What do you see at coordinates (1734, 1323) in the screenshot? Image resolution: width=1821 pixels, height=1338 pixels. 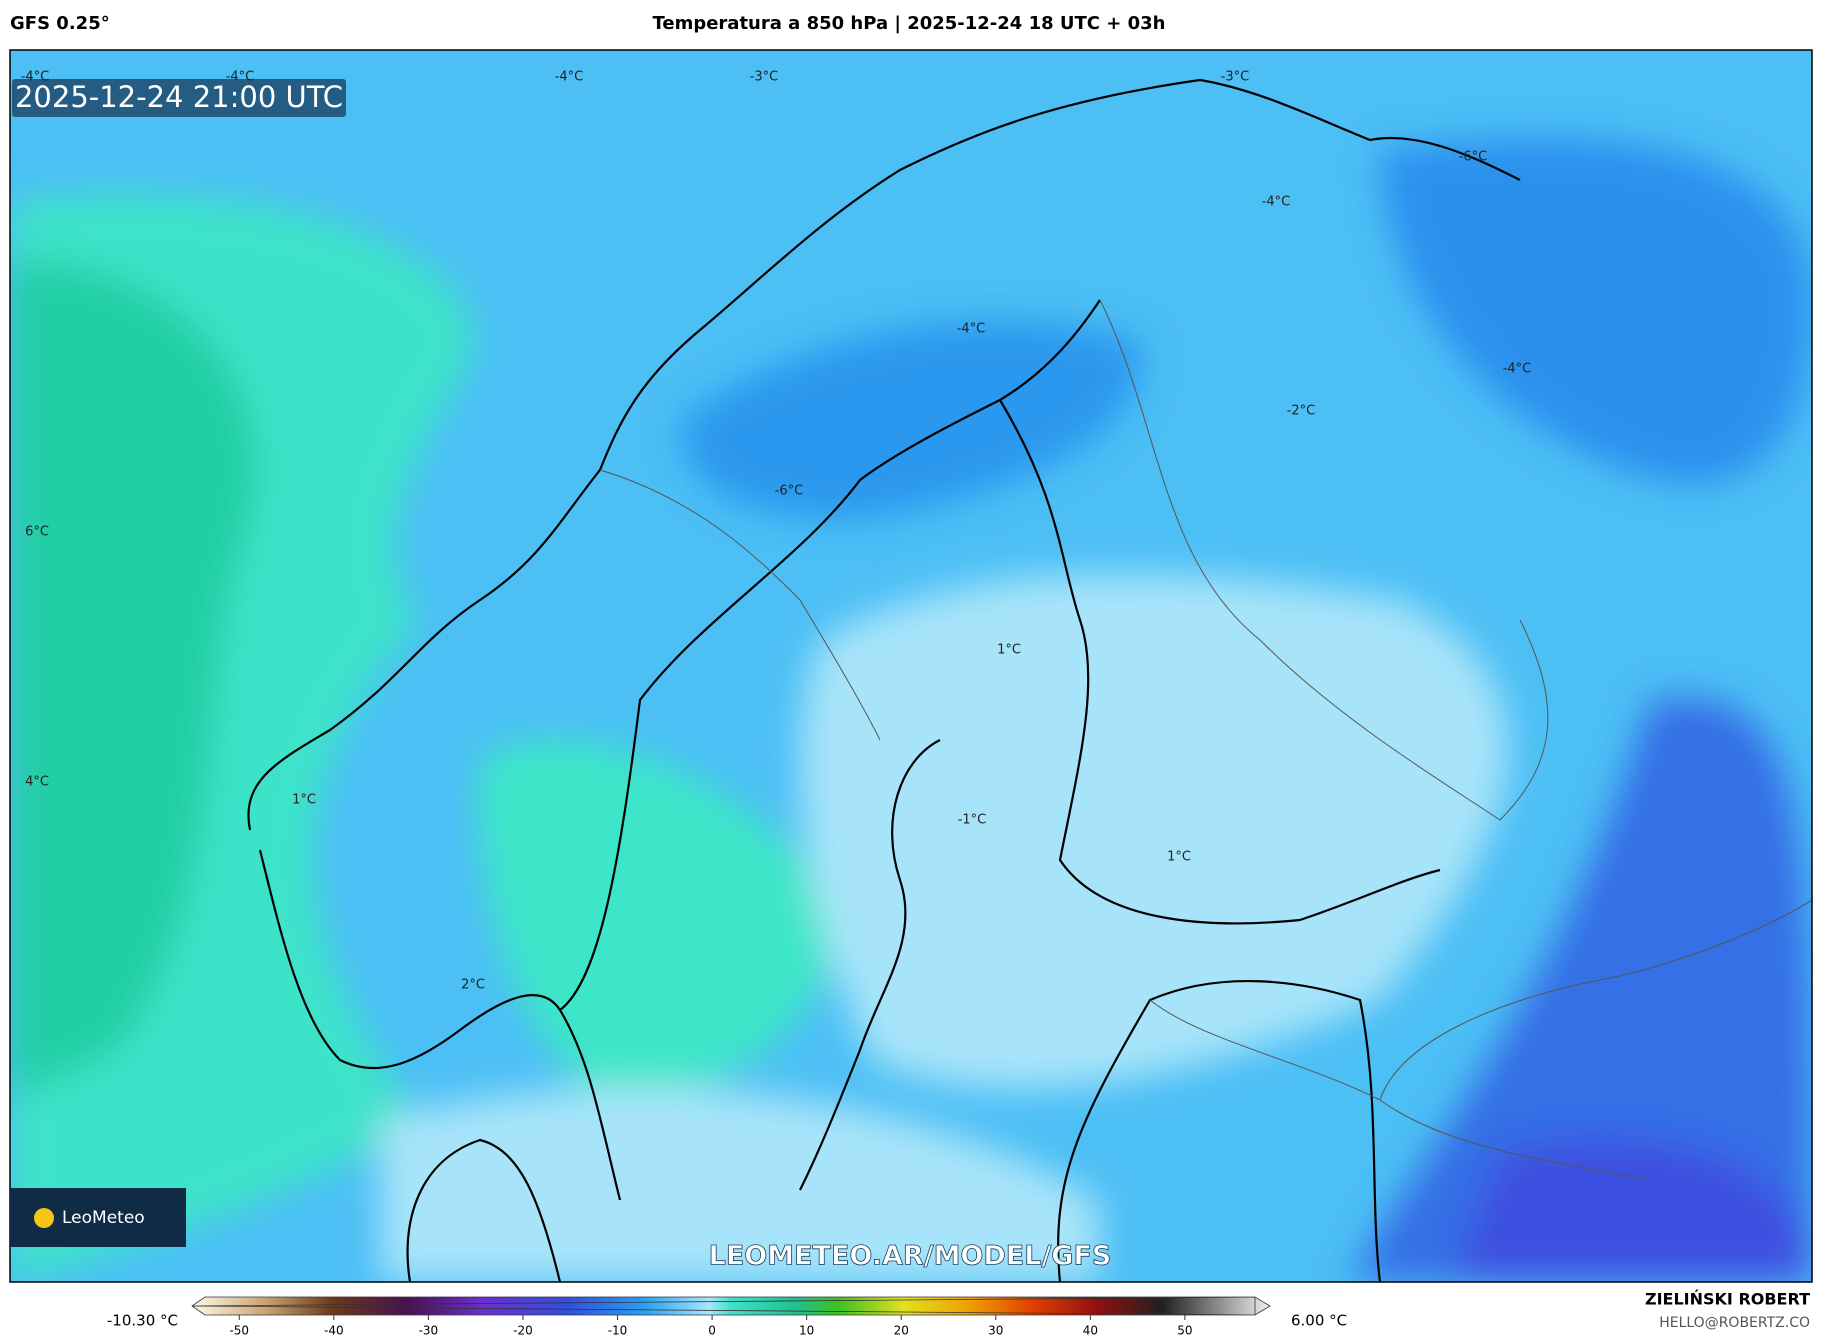 I see `email: HELLO@ROBERTZ.CO` at bounding box center [1734, 1323].